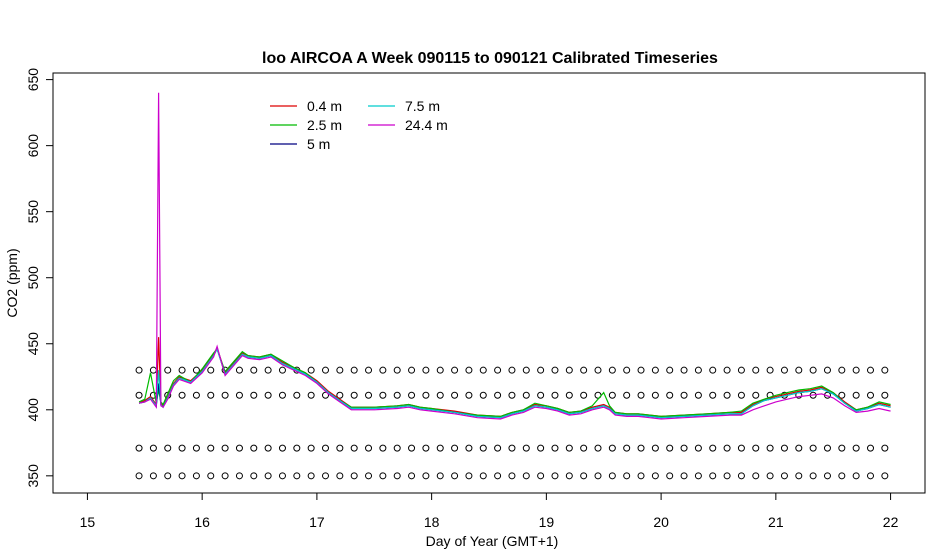 This screenshot has width=950, height=550. Describe the element at coordinates (317, 522) in the screenshot. I see `x-tick-label: 17` at that location.